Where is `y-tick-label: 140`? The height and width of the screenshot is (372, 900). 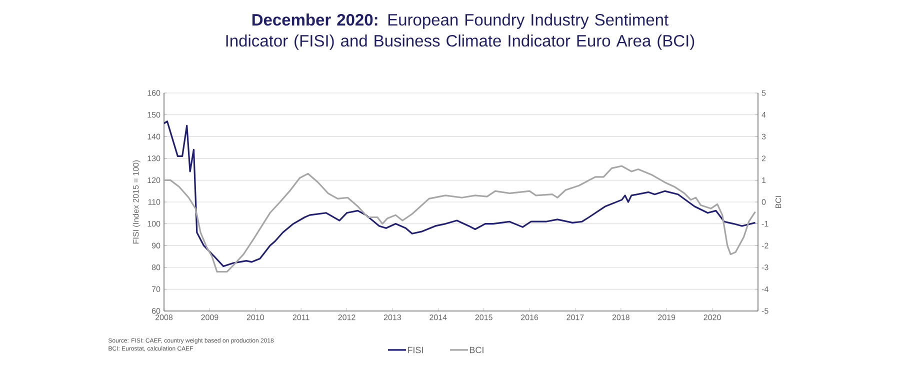
y-tick-label: 140 is located at coordinates (154, 137).